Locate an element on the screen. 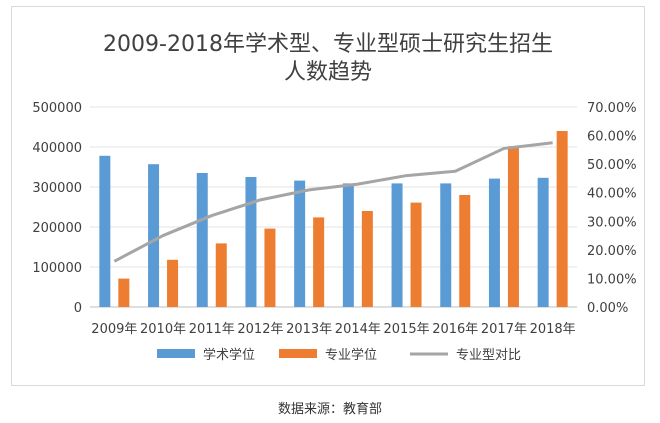 The height and width of the screenshot is (423, 660). legend-label: 学术学位 is located at coordinates (229, 355).